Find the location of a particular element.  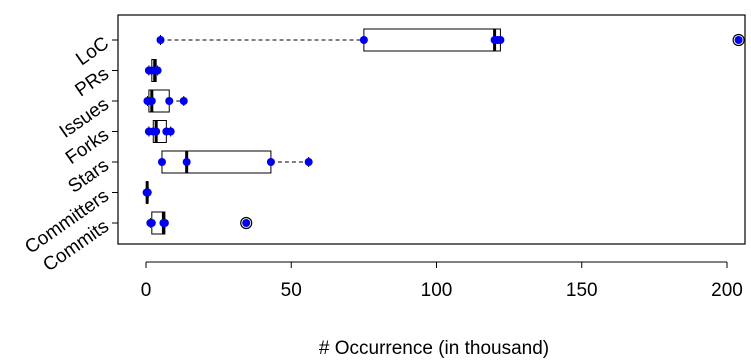

box-forks is located at coordinates (159, 131).